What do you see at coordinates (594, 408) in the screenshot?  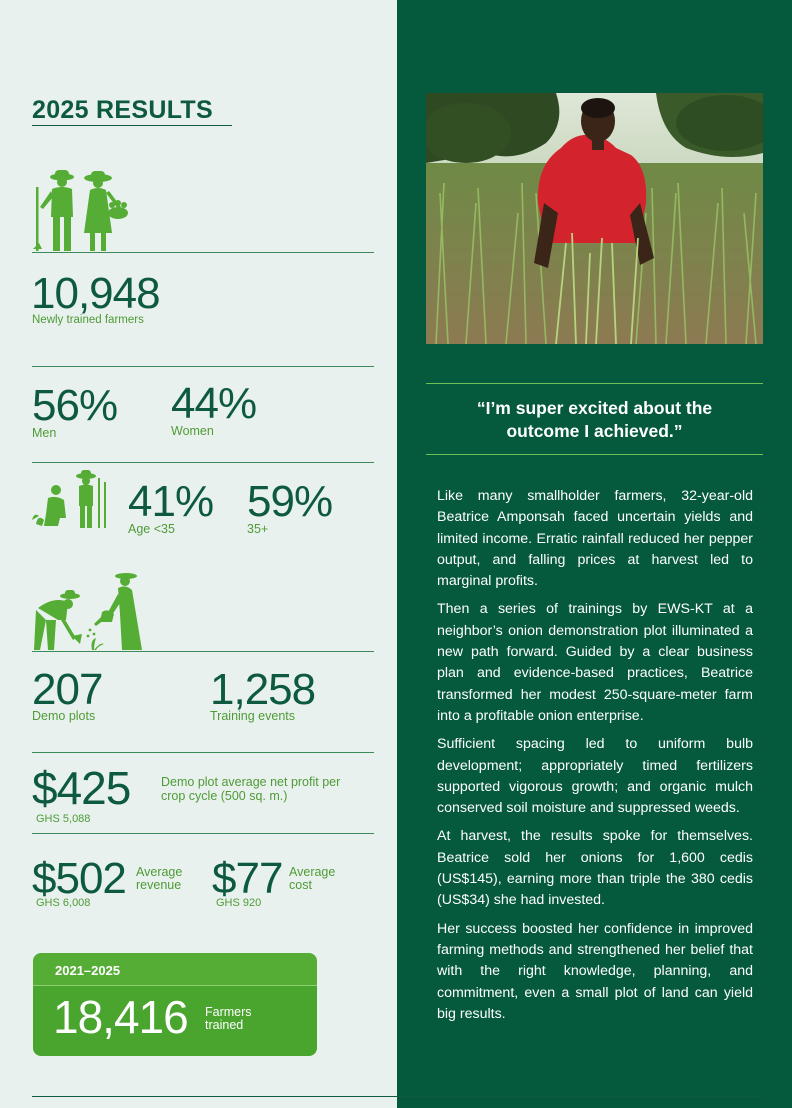 I see `pull-quote-line-1: “I’m super excited about the` at bounding box center [594, 408].